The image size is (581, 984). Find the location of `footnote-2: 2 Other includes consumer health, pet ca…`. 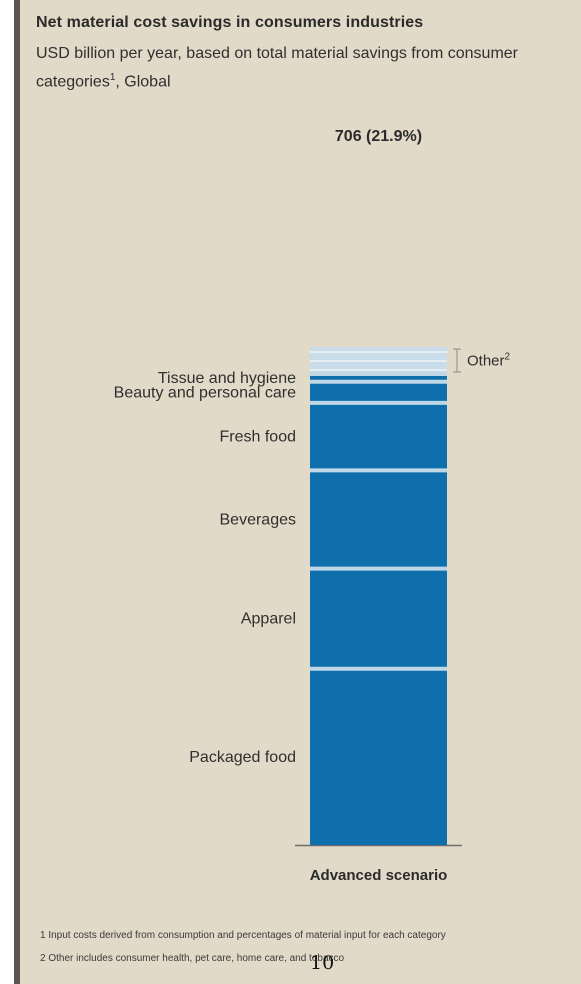

footnote-2: 2 Other includes consumer health, pet ca… is located at coordinates (192, 958).